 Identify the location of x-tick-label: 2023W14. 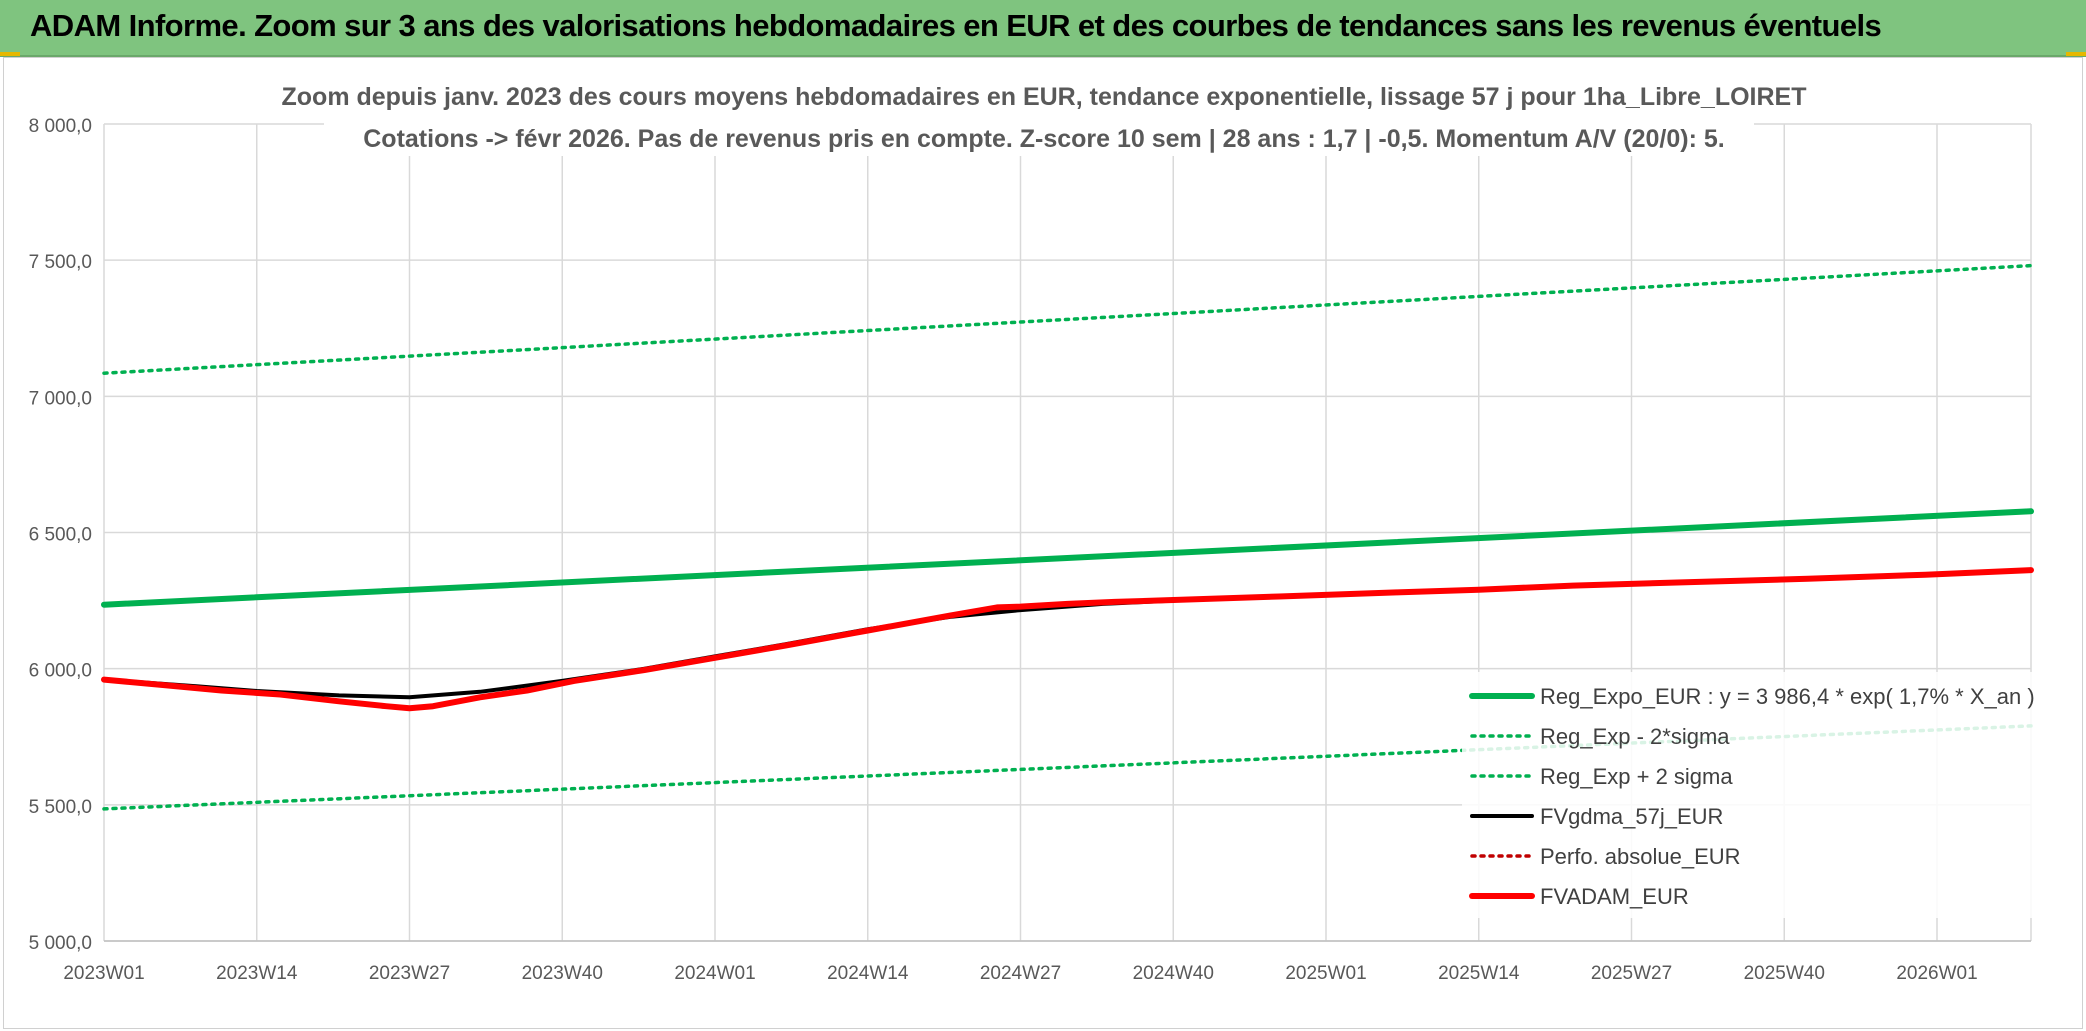
(257, 973).